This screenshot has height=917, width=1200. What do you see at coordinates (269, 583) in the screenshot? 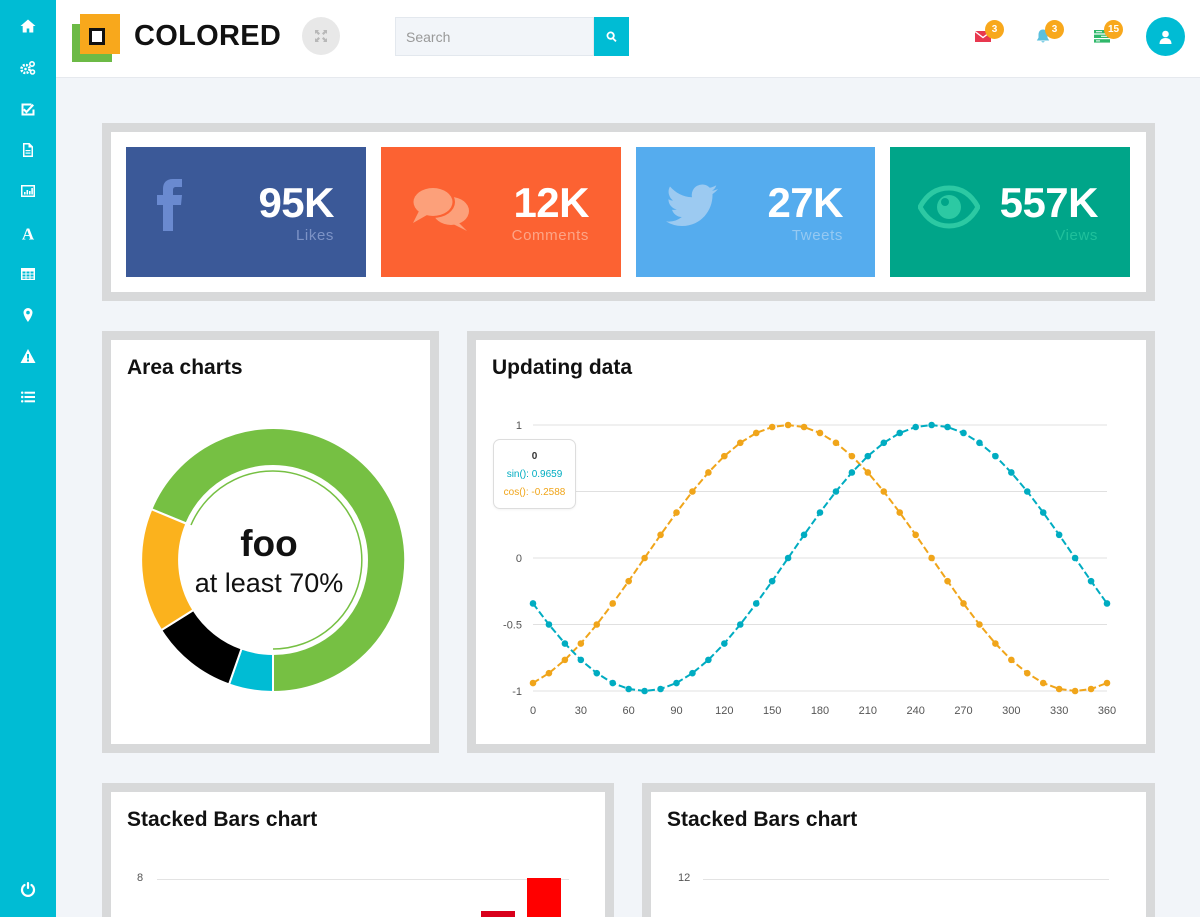
I see `donut-center-subtitle: at least 70%` at bounding box center [269, 583].